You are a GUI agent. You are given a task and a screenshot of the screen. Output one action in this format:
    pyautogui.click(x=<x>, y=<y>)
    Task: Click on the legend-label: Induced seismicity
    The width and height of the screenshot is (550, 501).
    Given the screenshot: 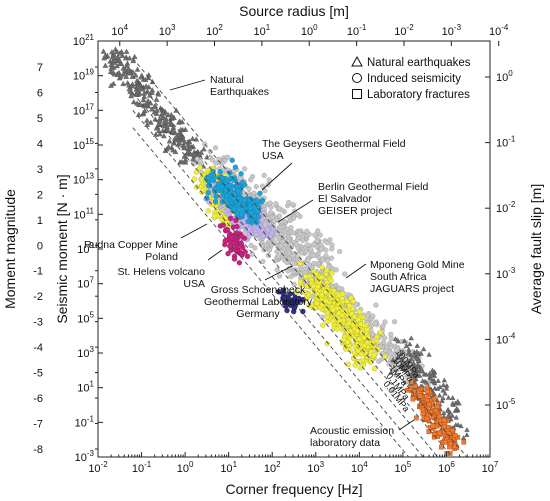 What is the action you would take?
    pyautogui.click(x=414, y=79)
    